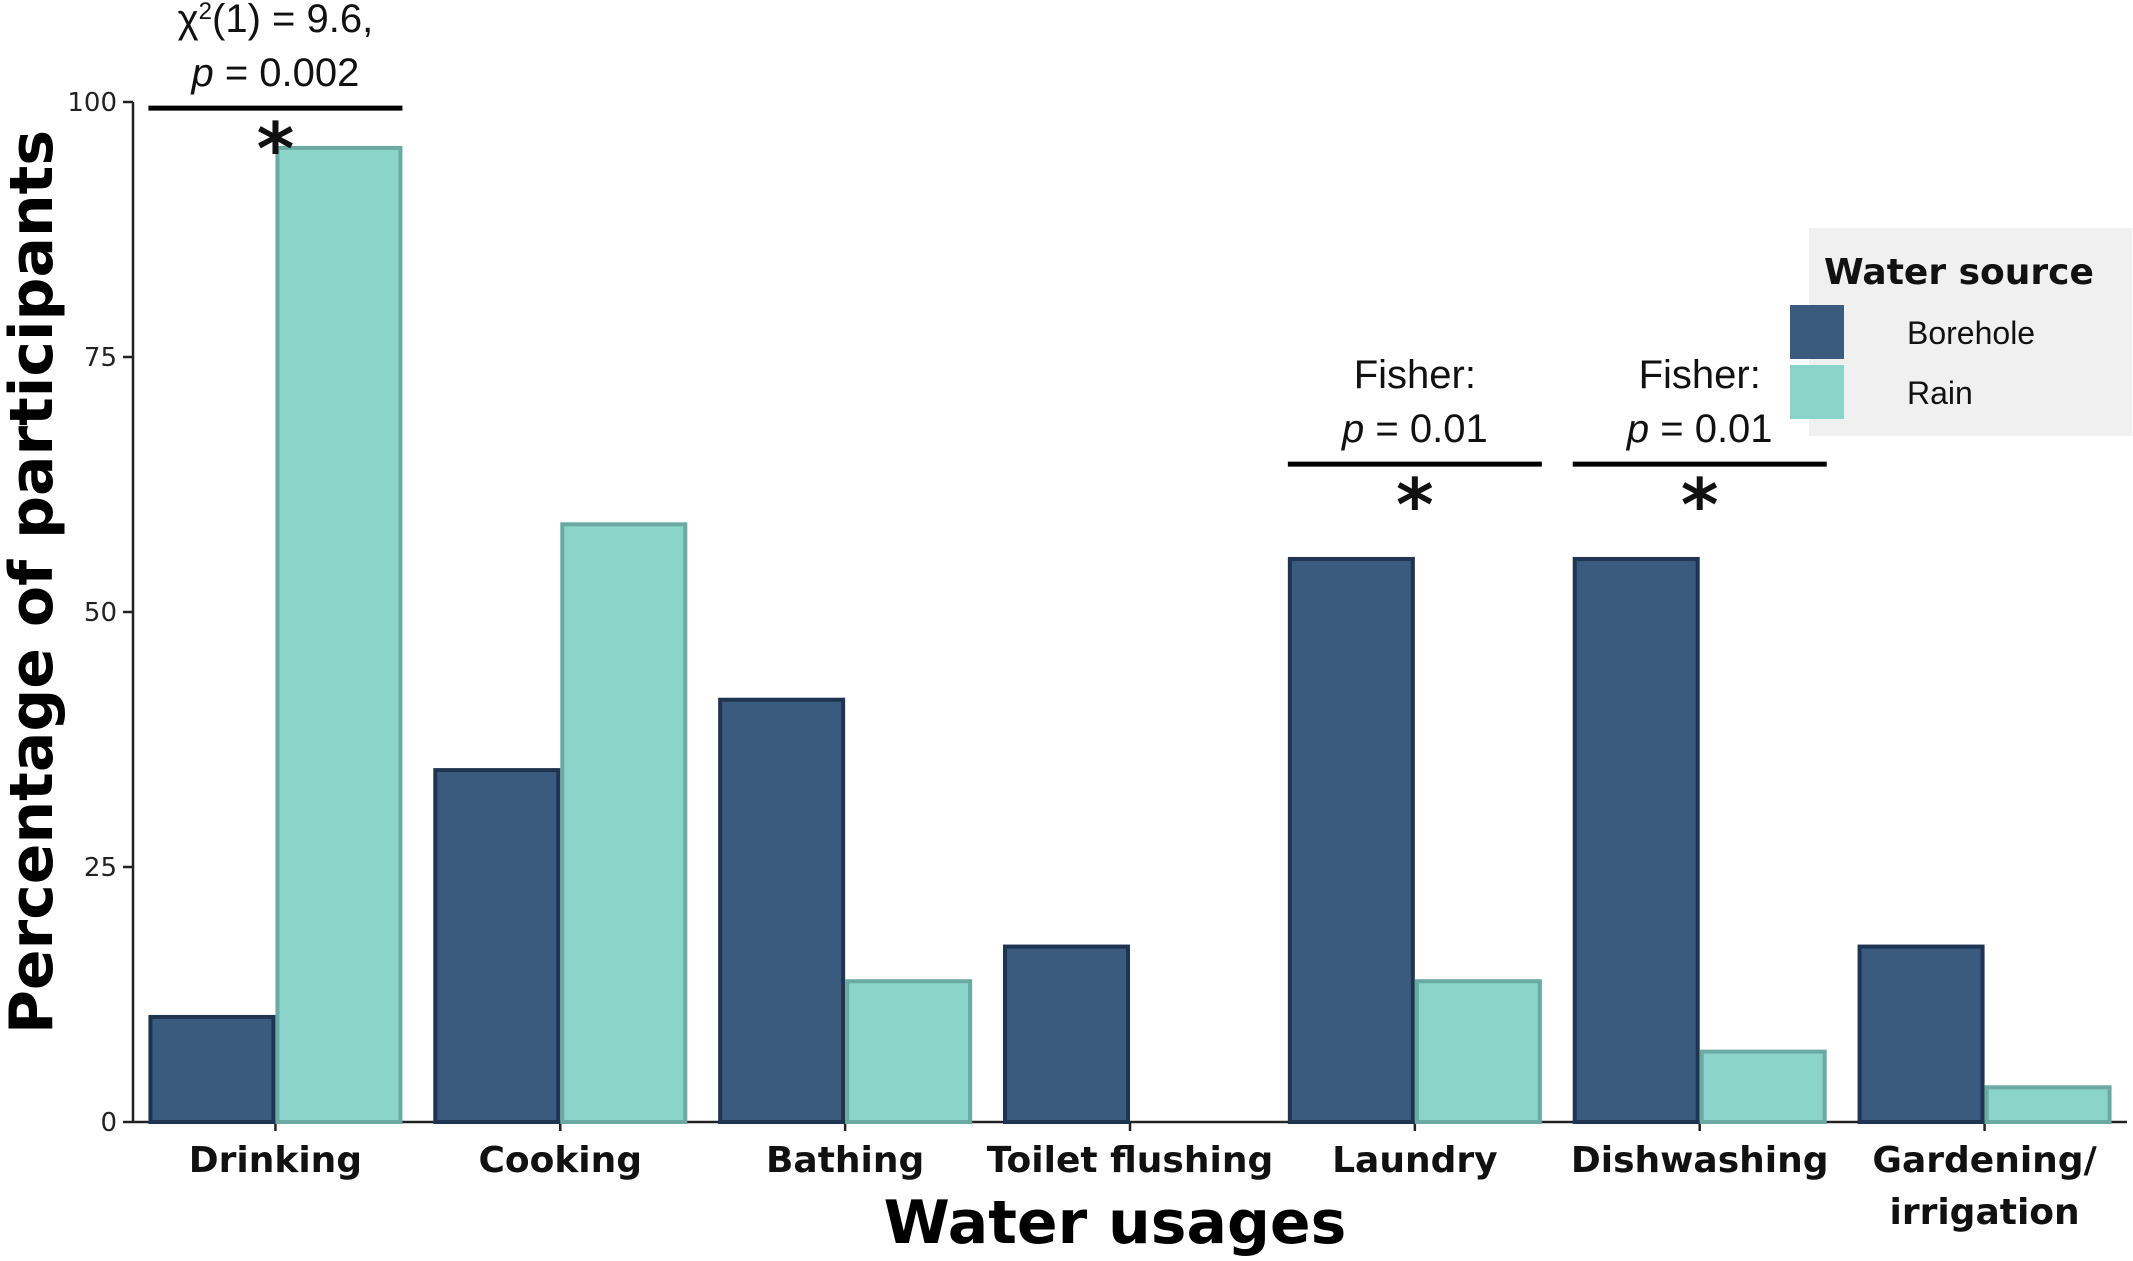 This screenshot has width=2133, height=1261. What do you see at coordinates (100, 868) in the screenshot?
I see `y-tick-label: 25` at bounding box center [100, 868].